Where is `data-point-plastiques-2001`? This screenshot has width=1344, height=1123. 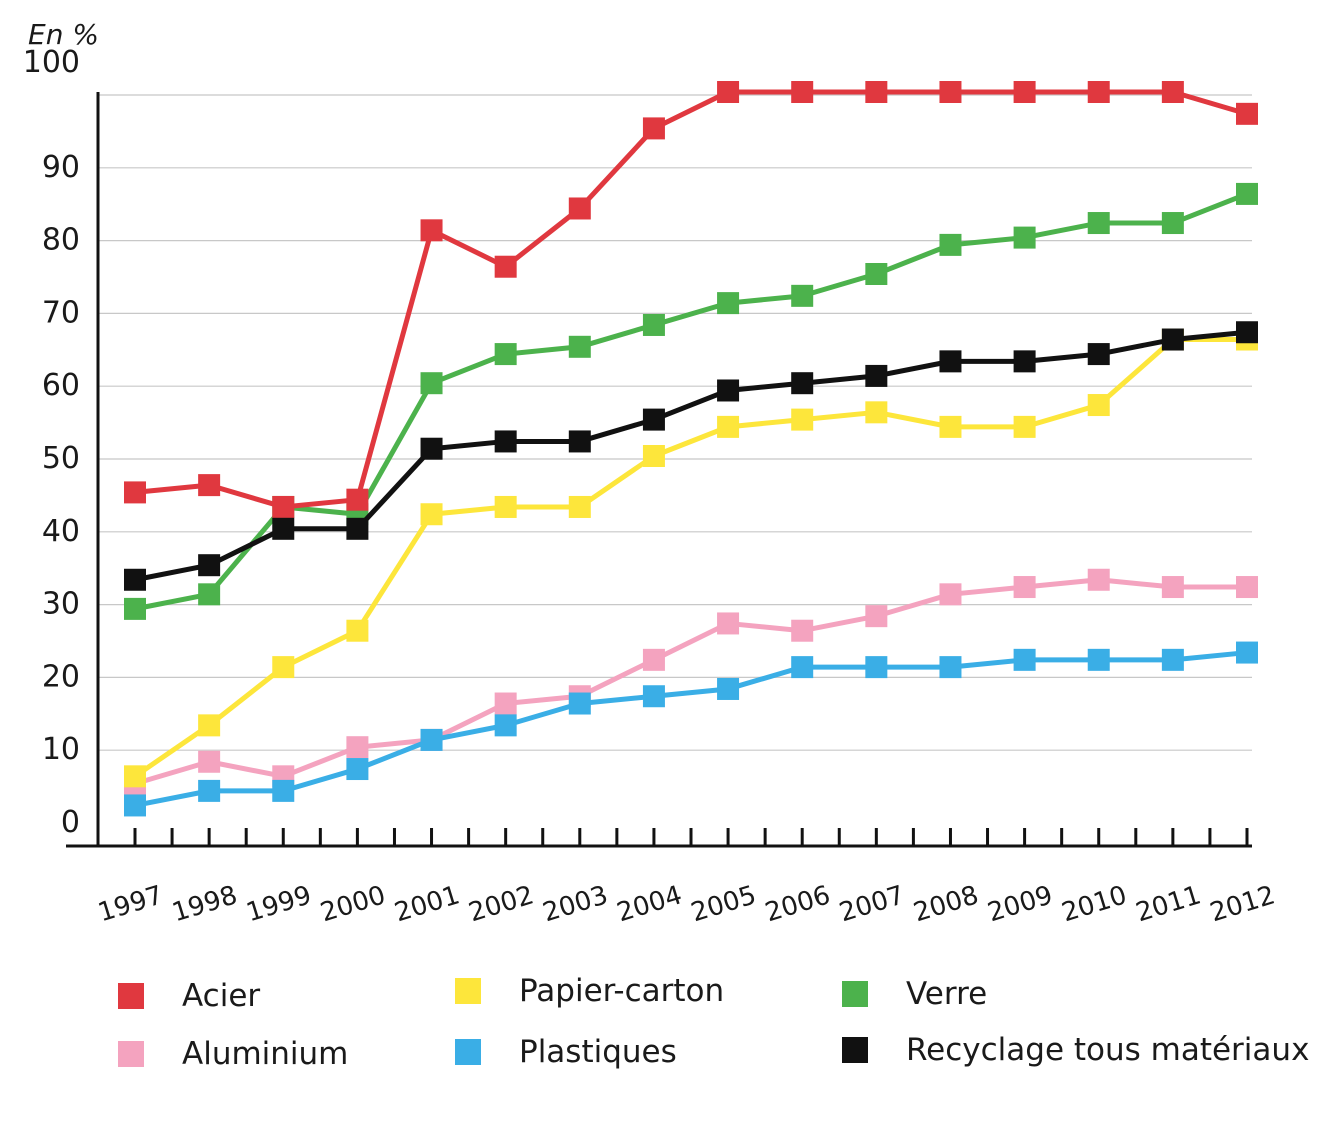
data-point-plastiques-2001 is located at coordinates (431, 739).